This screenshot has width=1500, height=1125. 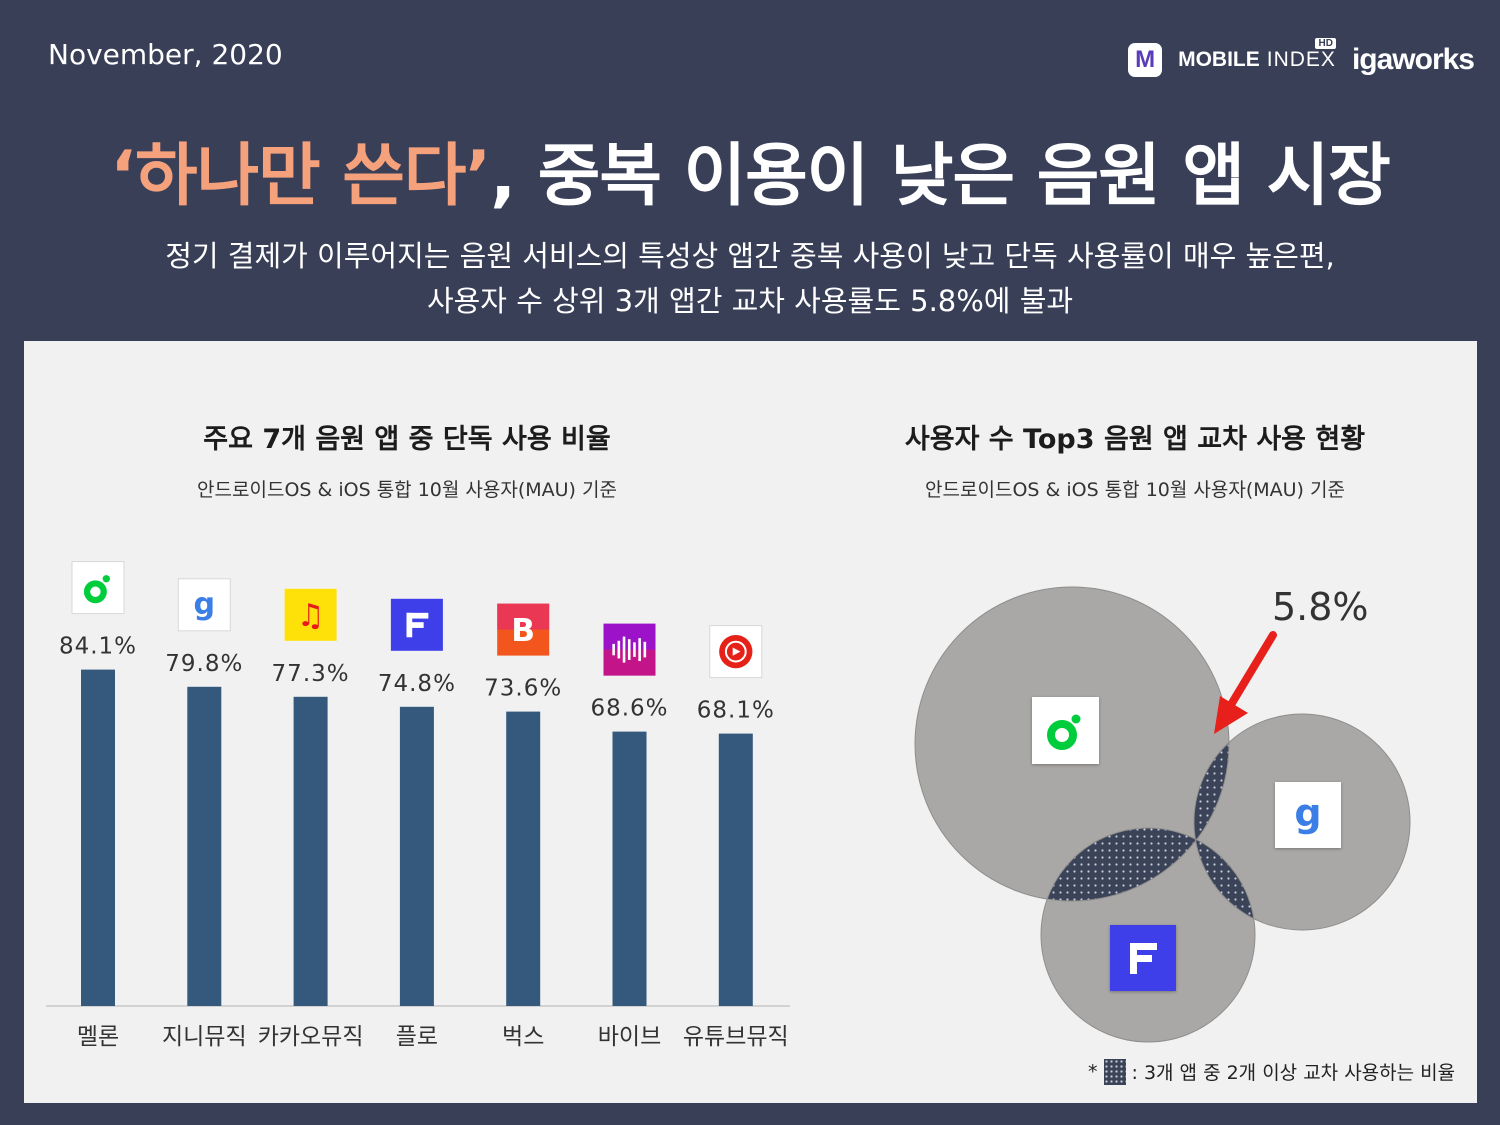 What do you see at coordinates (311, 674) in the screenshot?
I see `bar-value-label: 77.3%` at bounding box center [311, 674].